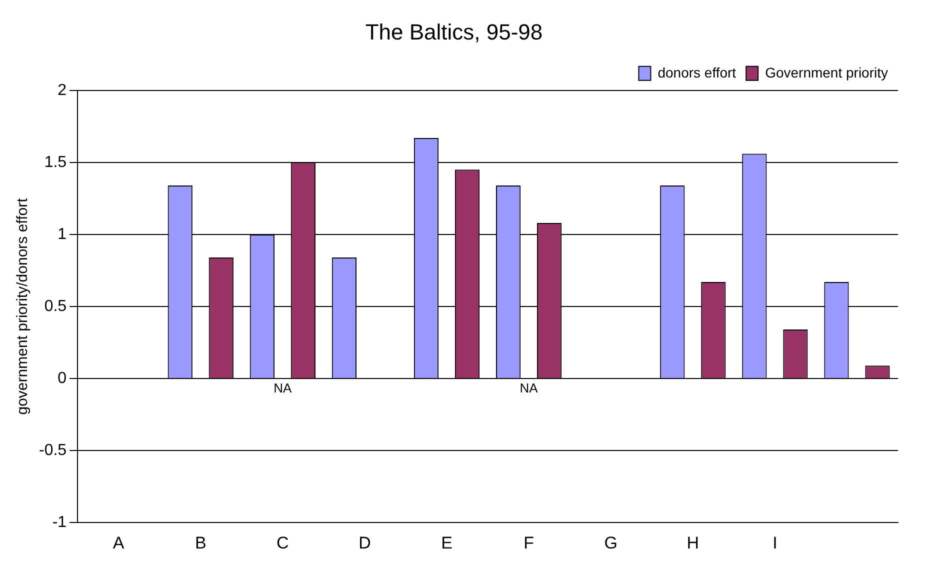 The height and width of the screenshot is (567, 928). I want to click on y-axis-title: government priority/donors effort, so click(23, 306).